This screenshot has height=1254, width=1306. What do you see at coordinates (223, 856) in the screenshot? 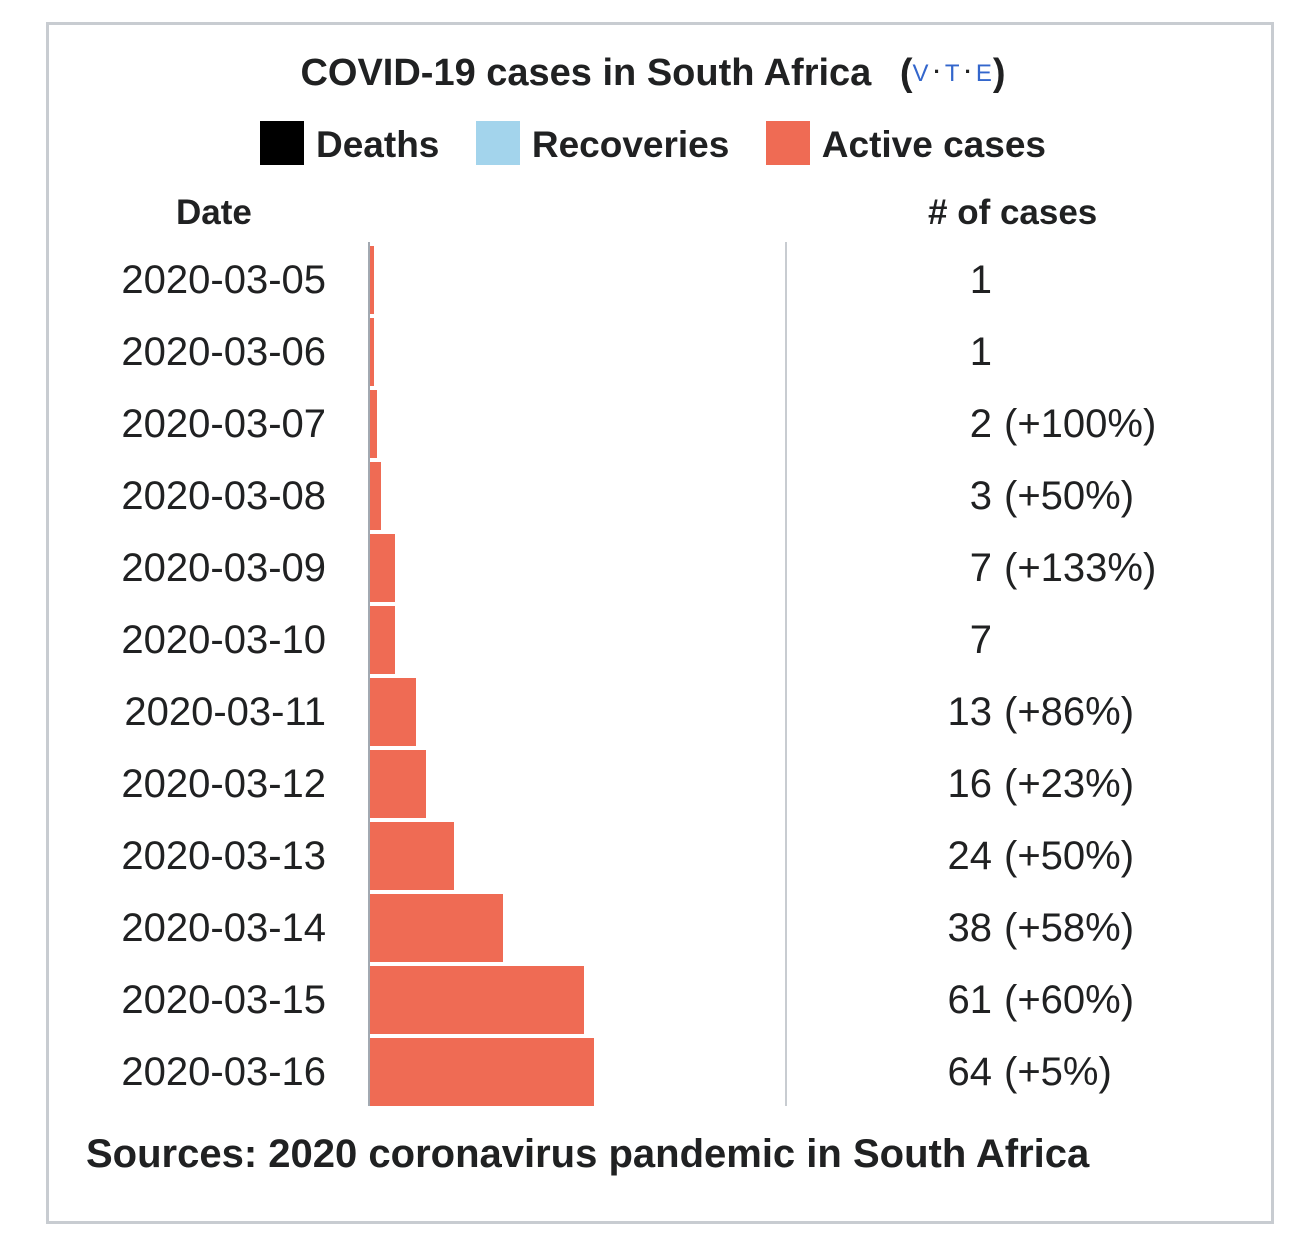
I see `row-date-label: 2020-03-13` at bounding box center [223, 856].